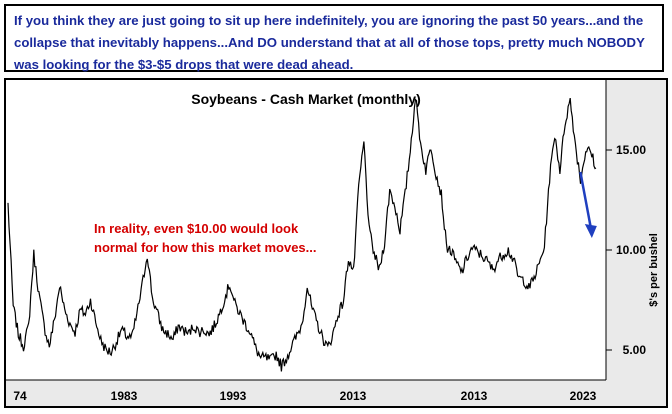  Describe the element at coordinates (196, 228) in the screenshot. I see `annotation-line-1: In reality, even $10.00 would look` at that location.